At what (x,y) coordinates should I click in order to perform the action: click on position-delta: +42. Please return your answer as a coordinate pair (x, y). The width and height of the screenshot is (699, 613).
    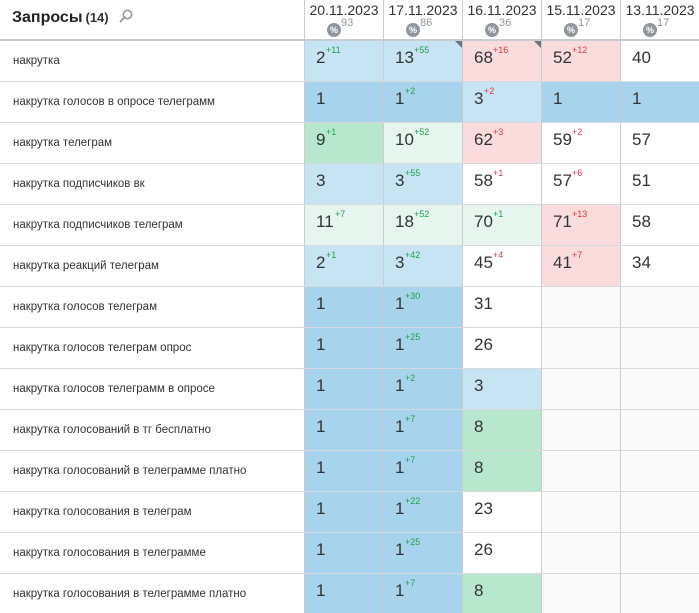
    Looking at the image, I should click on (413, 255).